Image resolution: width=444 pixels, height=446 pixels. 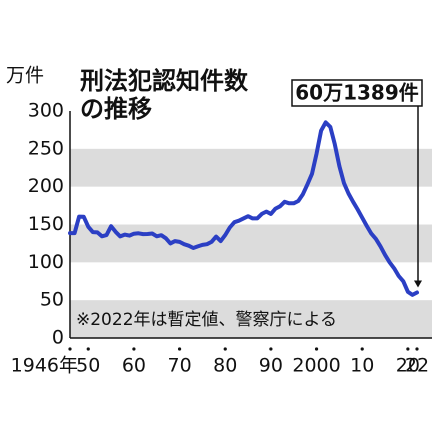 I want to click on chart-title: 刑法犯認知件数, so click(x=164, y=81).